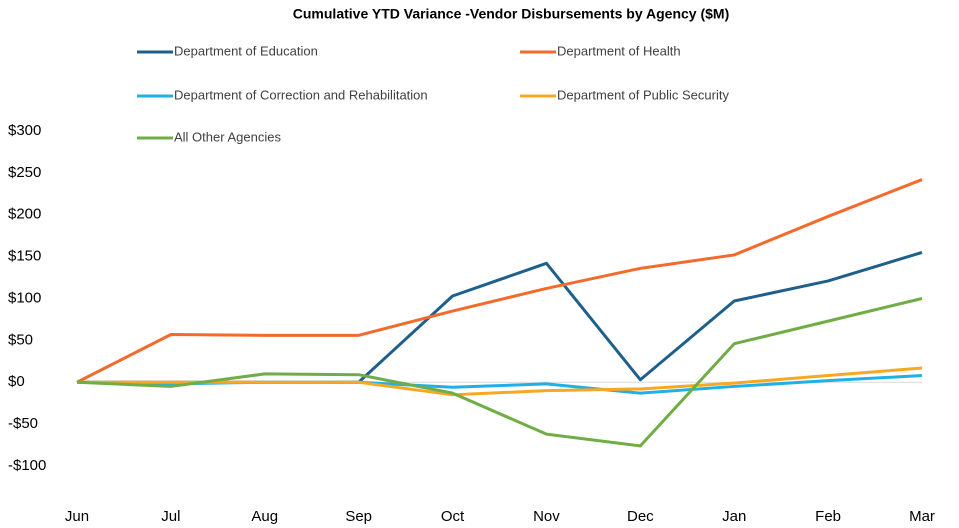  Describe the element at coordinates (640, 516) in the screenshot. I see `x-tick-label: Dec` at that location.